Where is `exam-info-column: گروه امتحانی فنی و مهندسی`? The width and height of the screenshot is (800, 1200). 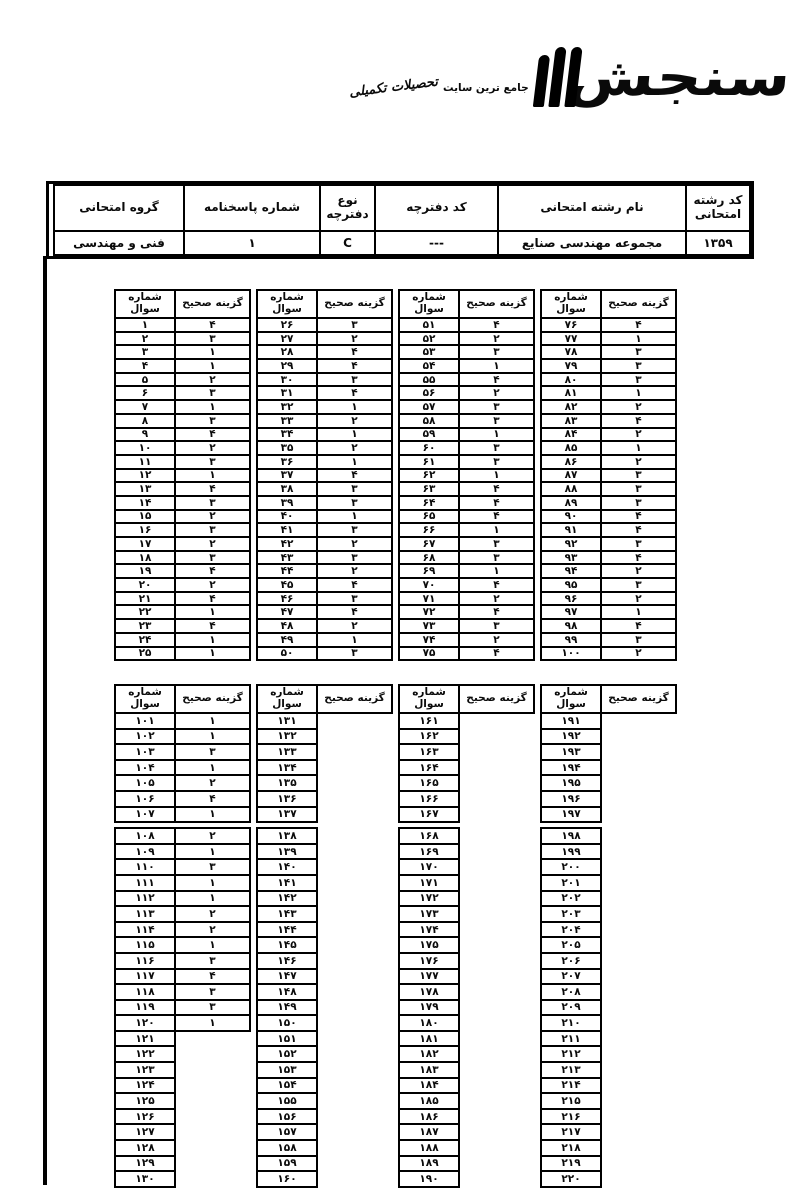
exam-info-column: گروه امتحانی فنی و مهندسی is located at coordinates (119, 220).